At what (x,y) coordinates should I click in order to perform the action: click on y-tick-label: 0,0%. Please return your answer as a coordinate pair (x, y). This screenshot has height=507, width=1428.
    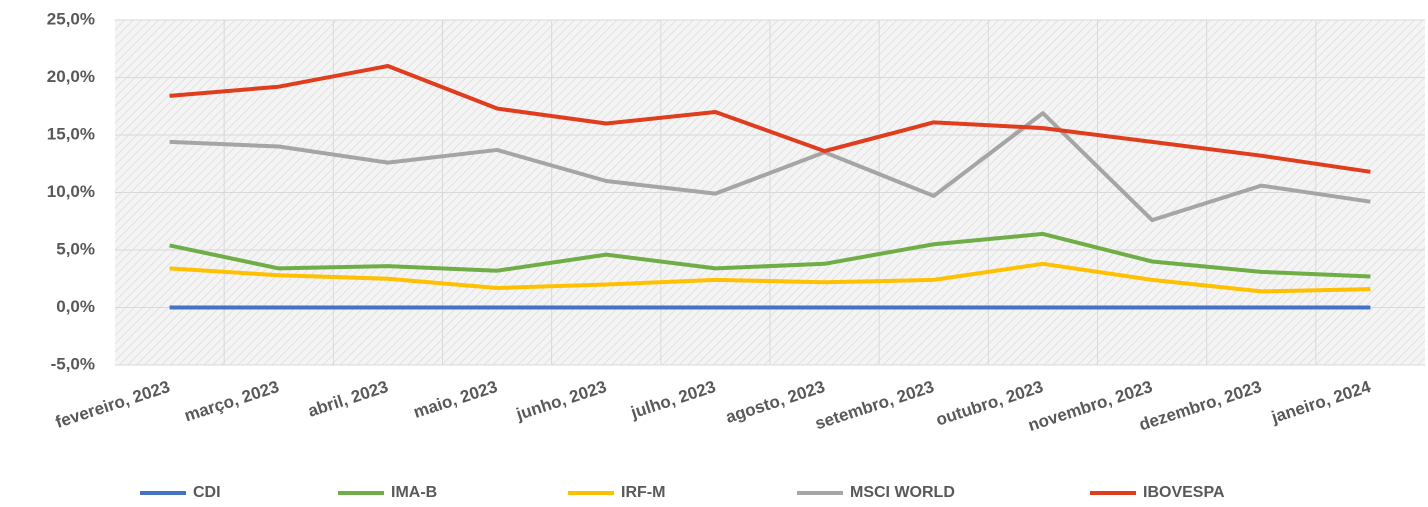
    Looking at the image, I should click on (75, 306).